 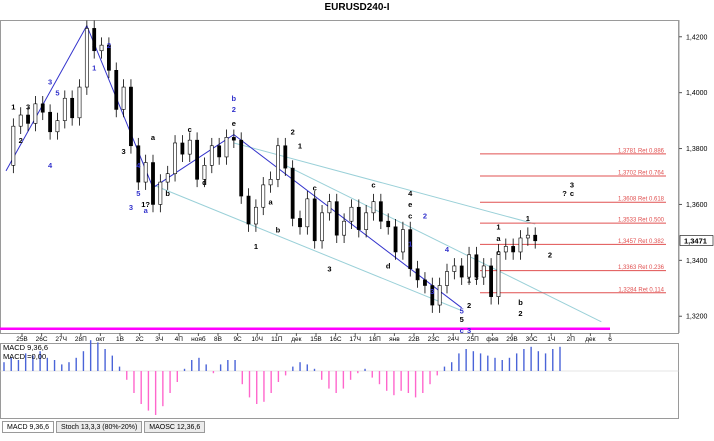 I want to click on time-axis-label-14: дек, so click(x=296, y=339).